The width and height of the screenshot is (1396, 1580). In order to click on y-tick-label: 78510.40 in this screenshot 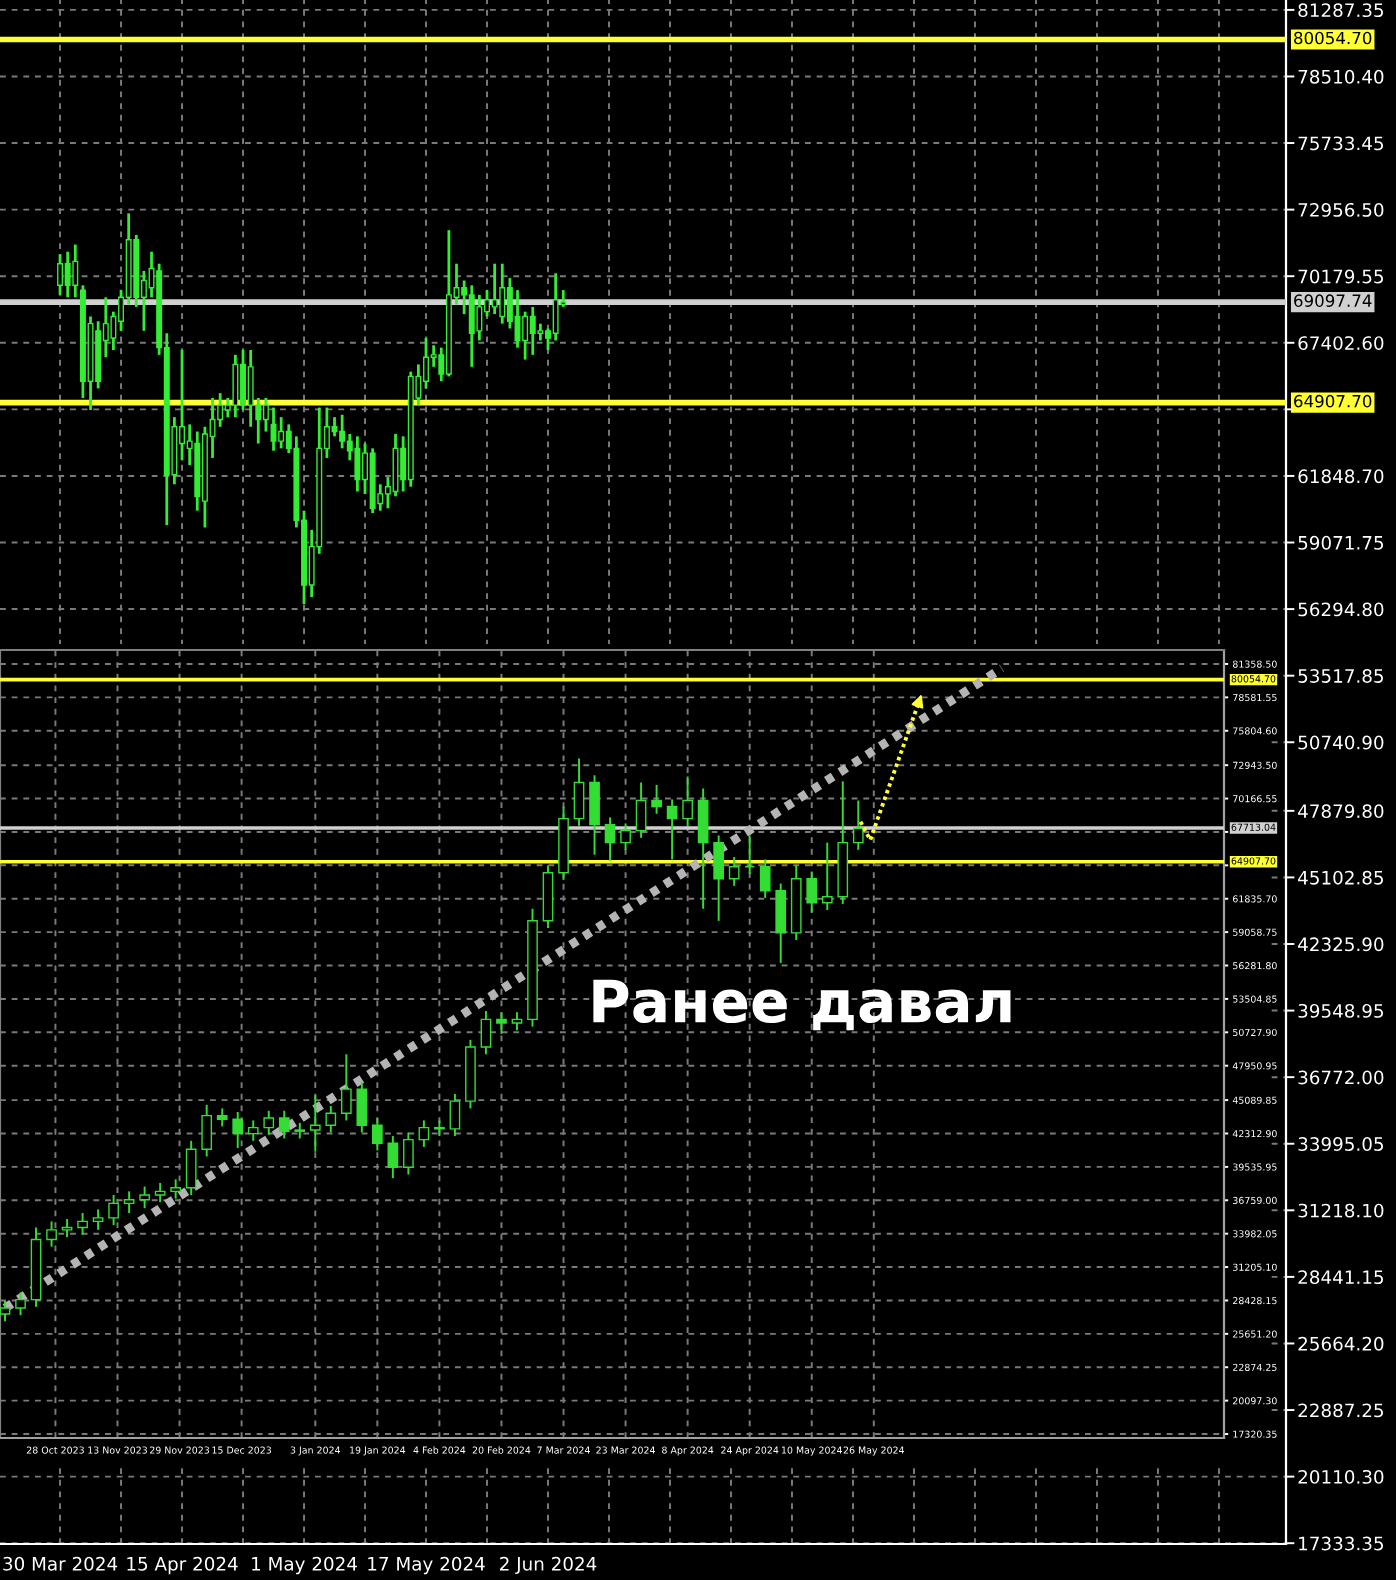, I will do `click(1341, 76)`.